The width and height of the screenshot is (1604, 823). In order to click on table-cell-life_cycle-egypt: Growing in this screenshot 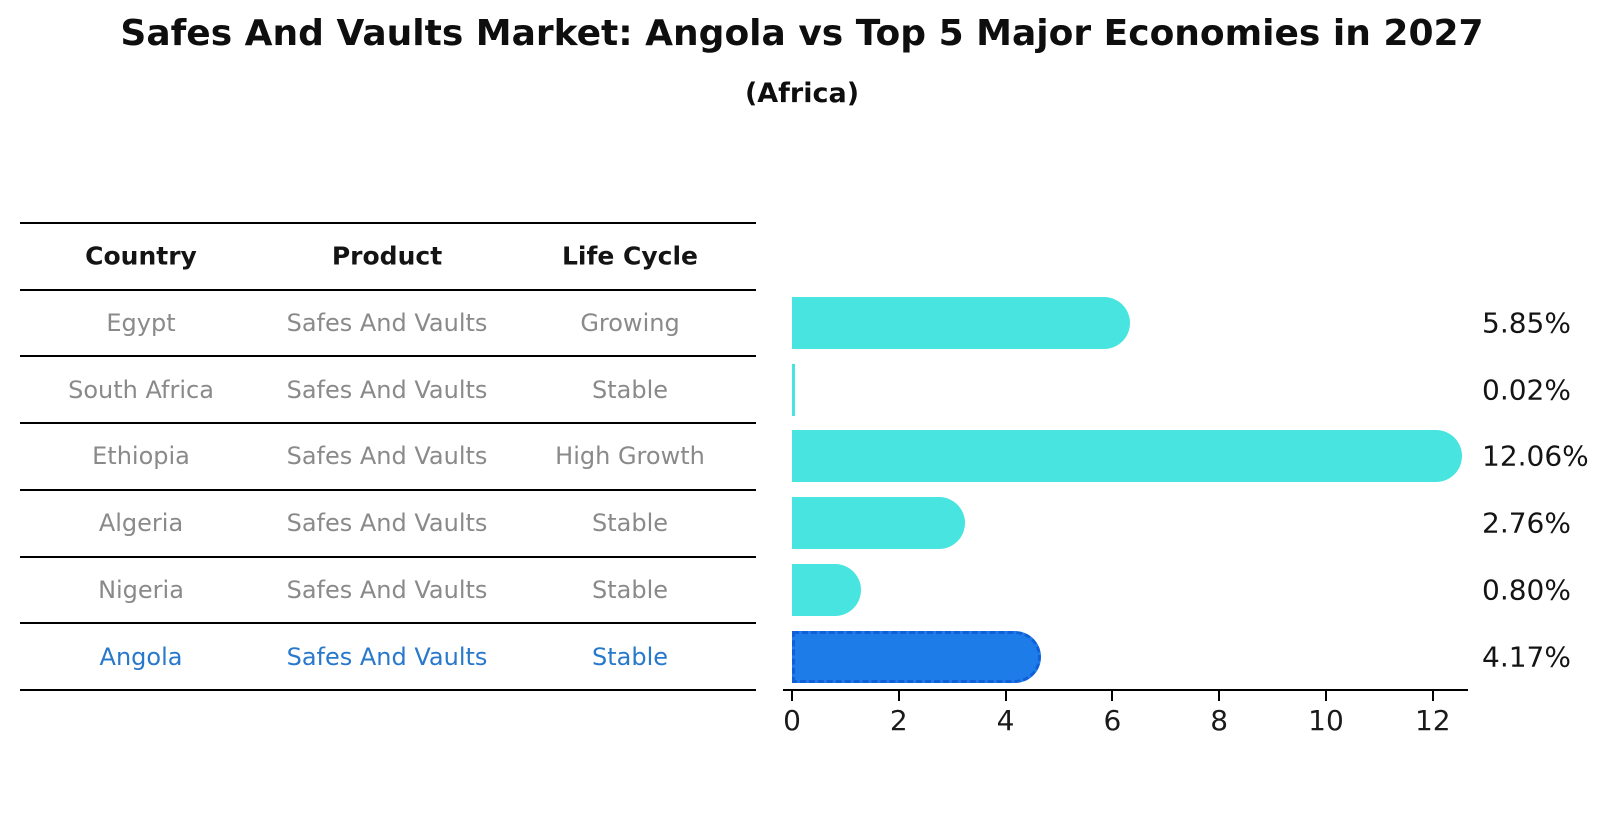, I will do `click(630, 323)`.